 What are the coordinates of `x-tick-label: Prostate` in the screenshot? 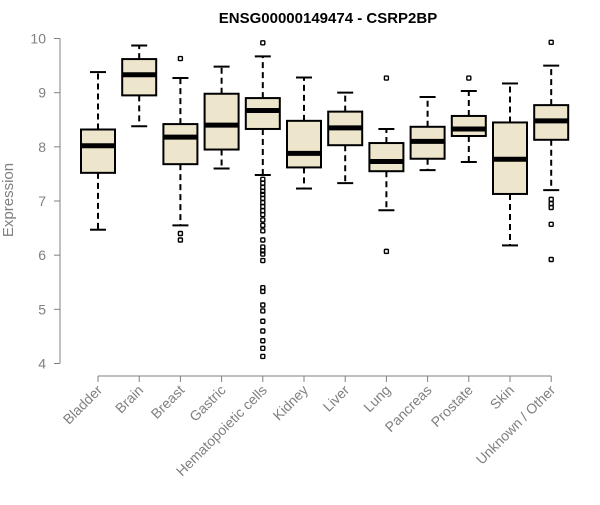 It's located at (452, 406).